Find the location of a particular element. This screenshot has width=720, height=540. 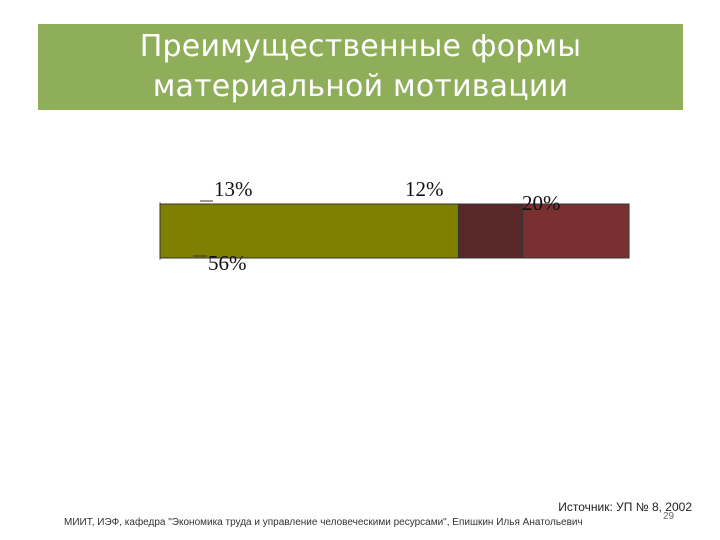

data-label-12: 12% is located at coordinates (424, 189).